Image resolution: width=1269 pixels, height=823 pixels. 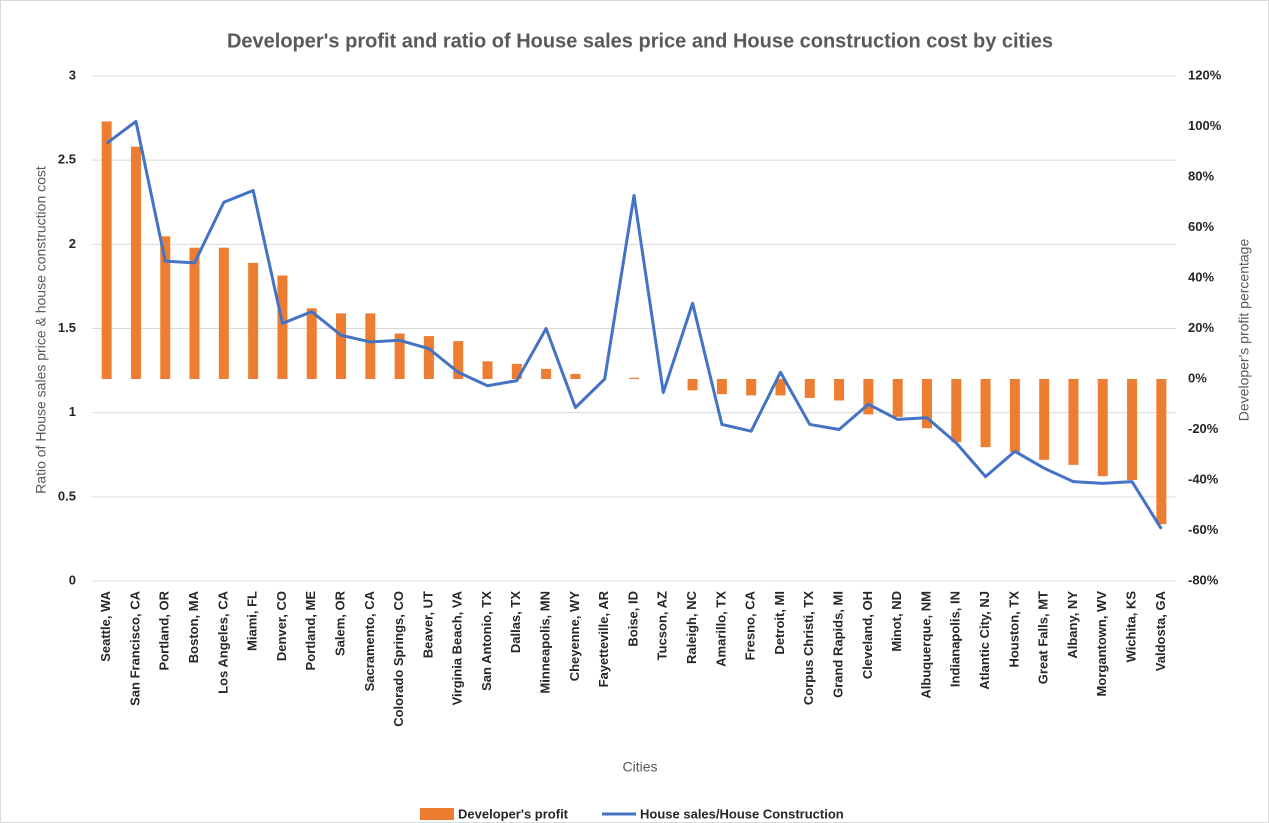 I want to click on x-tick-label: Denver, CO, so click(x=281, y=626).